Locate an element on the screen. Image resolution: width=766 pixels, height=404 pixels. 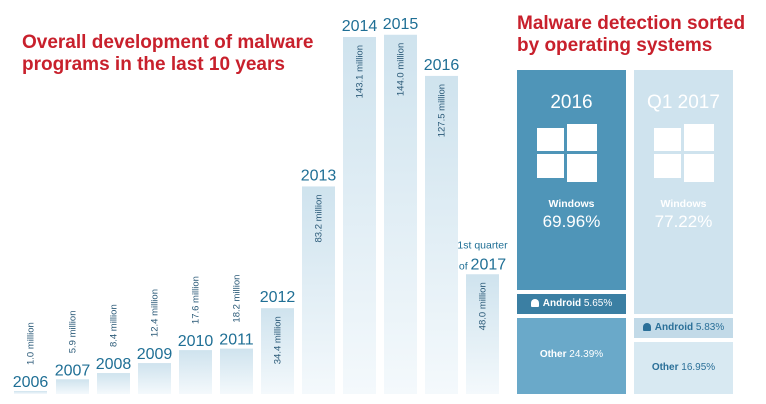
android-row: Android 5.83% is located at coordinates (683, 327).